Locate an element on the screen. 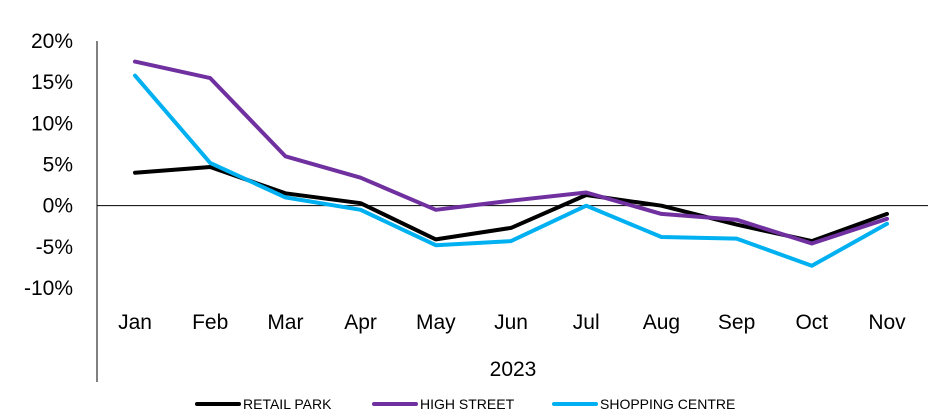 Image resolution: width=940 pixels, height=420 pixels. x-tick-label: Aug is located at coordinates (661, 322).